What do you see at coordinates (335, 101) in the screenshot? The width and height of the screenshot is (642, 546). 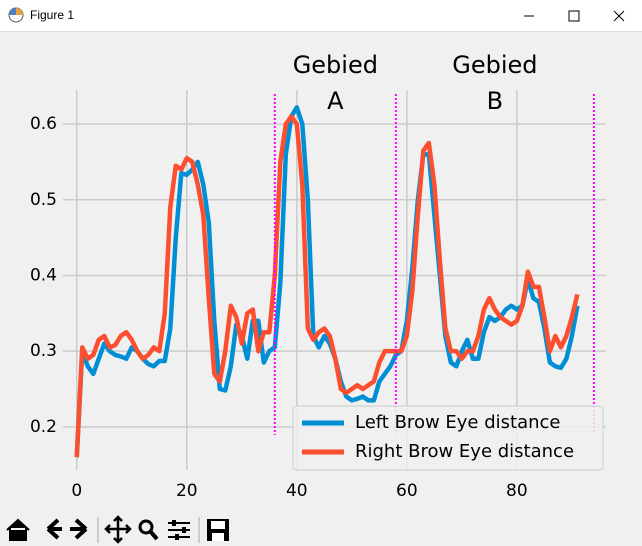 I see `annotation: A` at bounding box center [335, 101].